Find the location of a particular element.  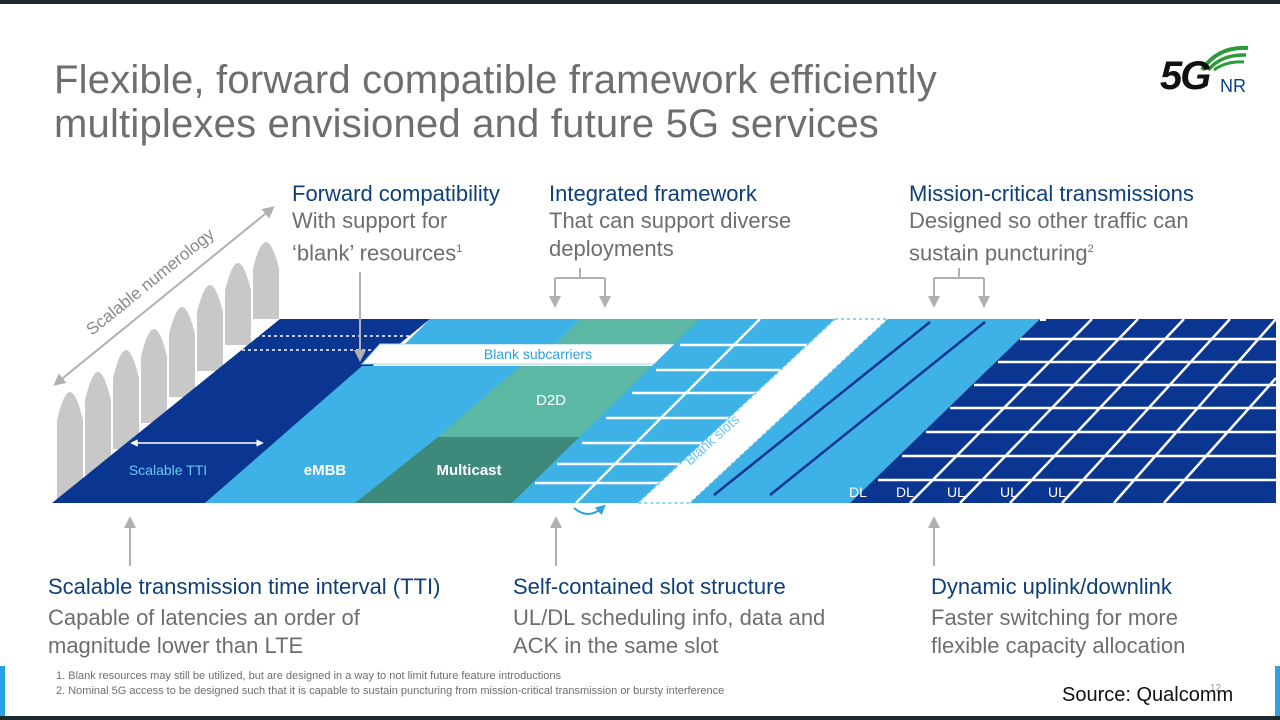

footnote-ref: 2 is located at coordinates (1090, 249).